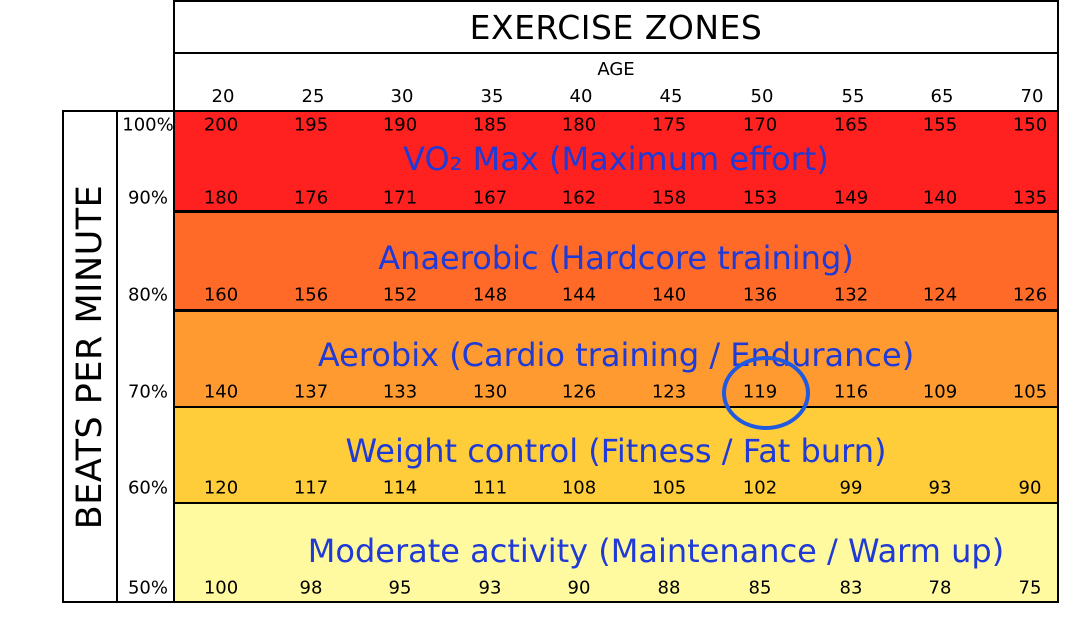 The image size is (1078, 623). Describe the element at coordinates (940, 295) in the screenshot. I see `bpm-value: 124` at that location.